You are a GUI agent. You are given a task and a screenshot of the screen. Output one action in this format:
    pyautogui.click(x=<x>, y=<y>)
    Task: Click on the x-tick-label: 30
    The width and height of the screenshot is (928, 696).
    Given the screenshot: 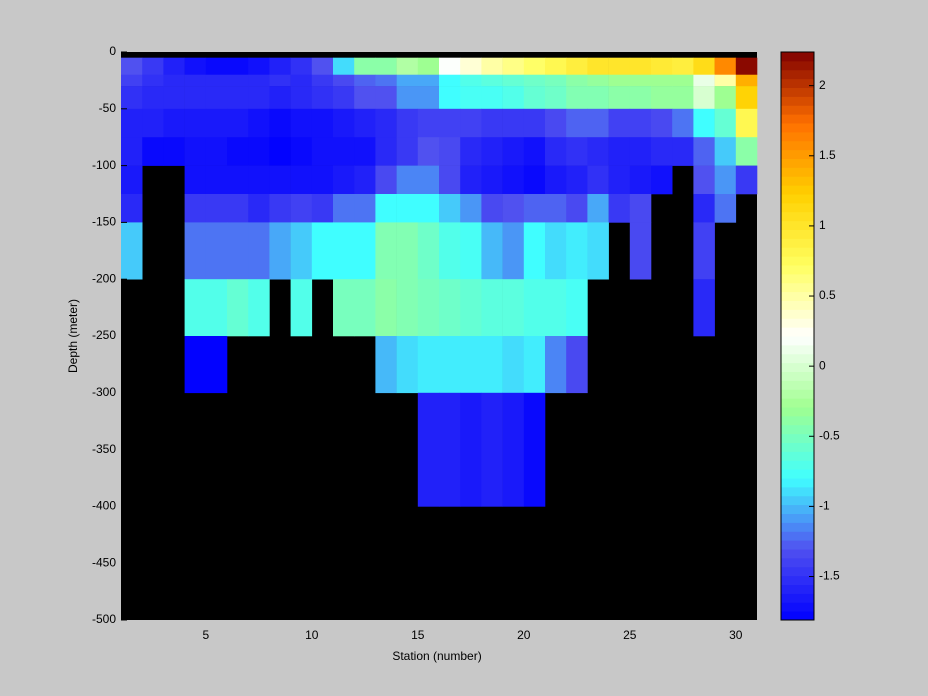 What is the action you would take?
    pyautogui.click(x=736, y=635)
    